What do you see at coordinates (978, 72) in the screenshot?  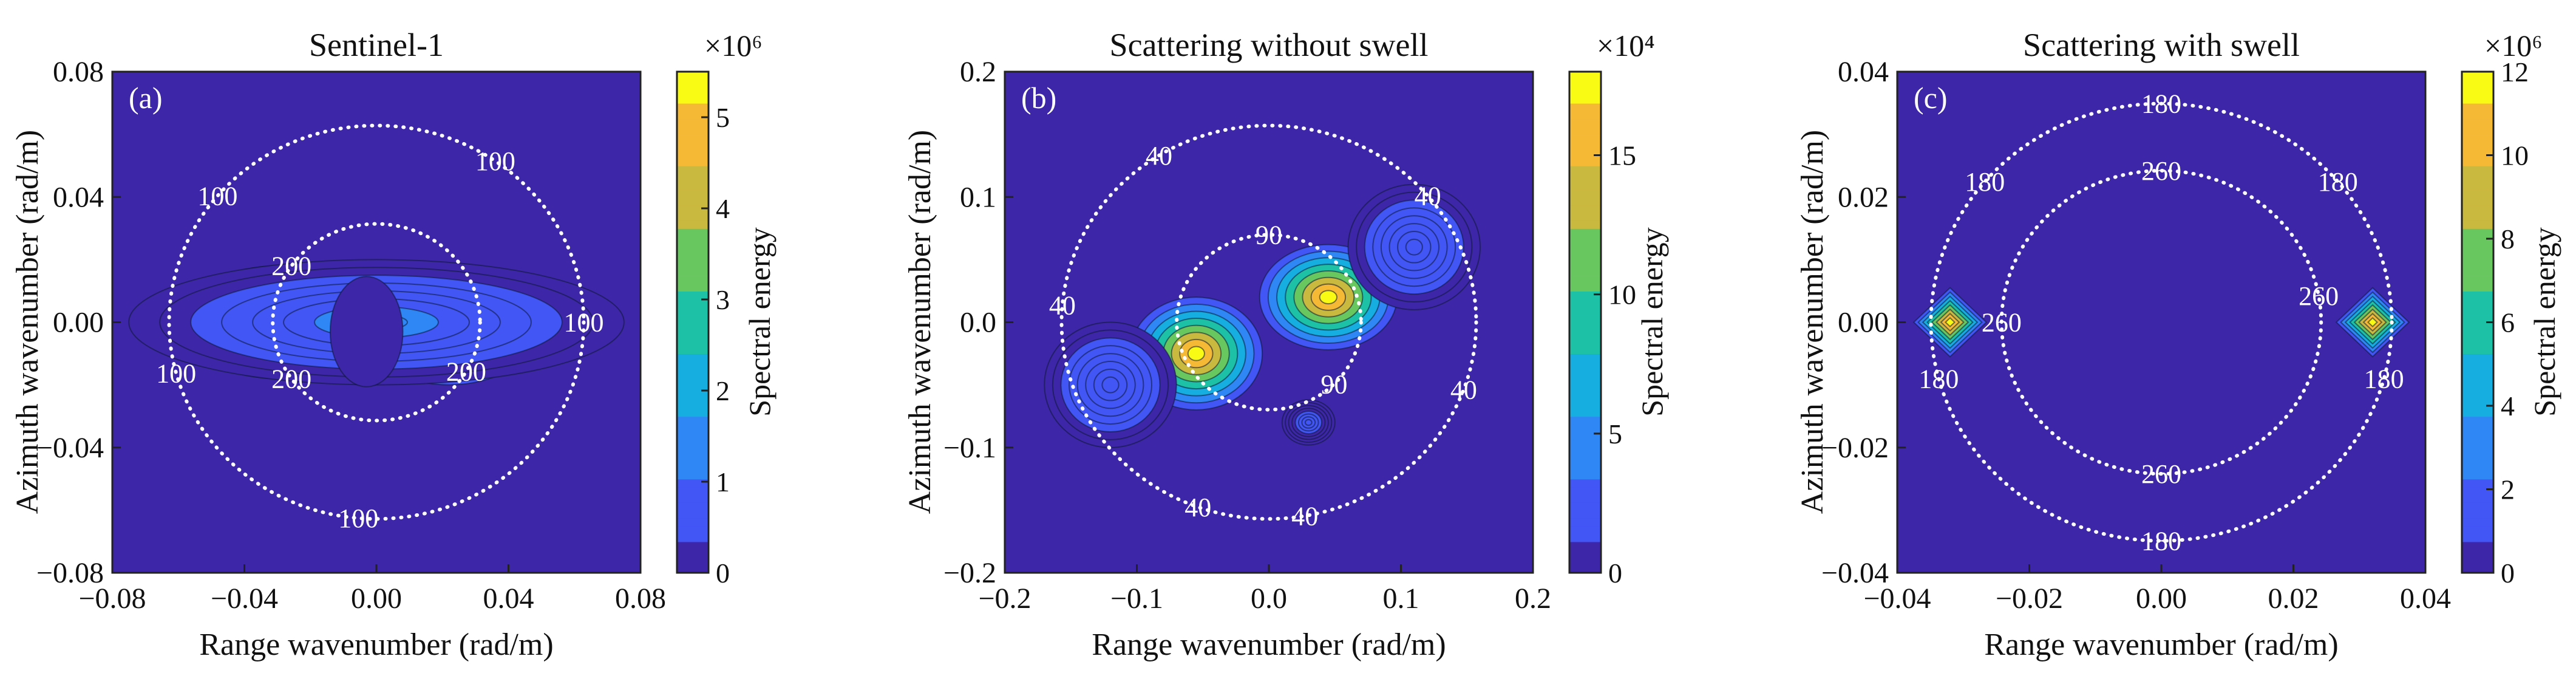 I see `y-tick-label: 0.2` at bounding box center [978, 72].